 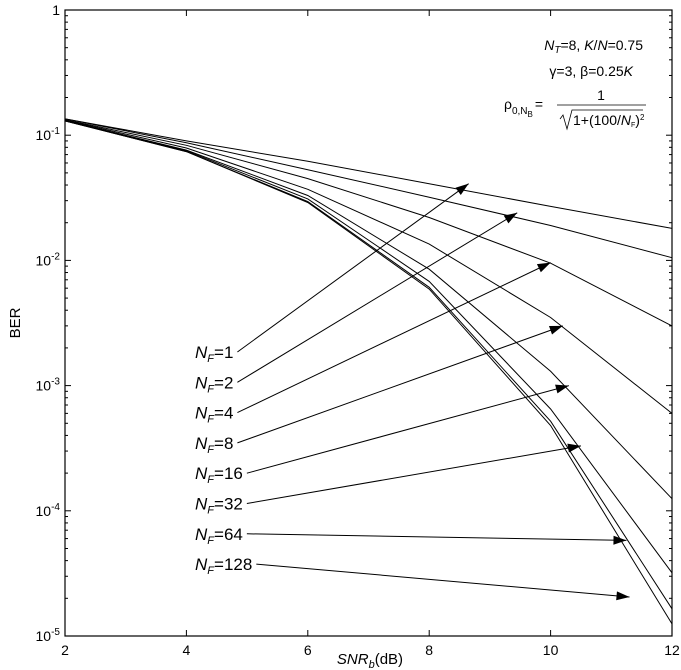 What do you see at coordinates (214, 384) in the screenshot?
I see `nf-label: NF=2` at bounding box center [214, 384].